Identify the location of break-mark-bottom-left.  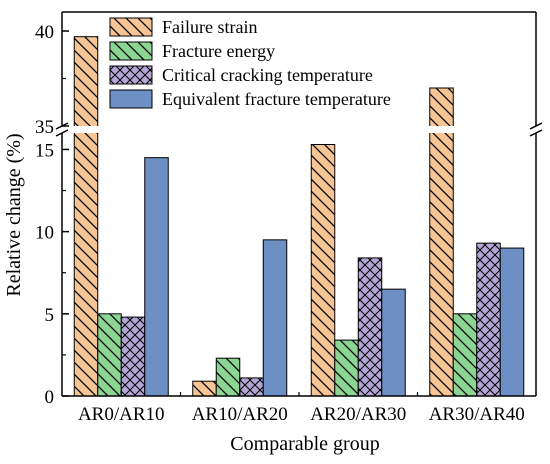
(62, 133).